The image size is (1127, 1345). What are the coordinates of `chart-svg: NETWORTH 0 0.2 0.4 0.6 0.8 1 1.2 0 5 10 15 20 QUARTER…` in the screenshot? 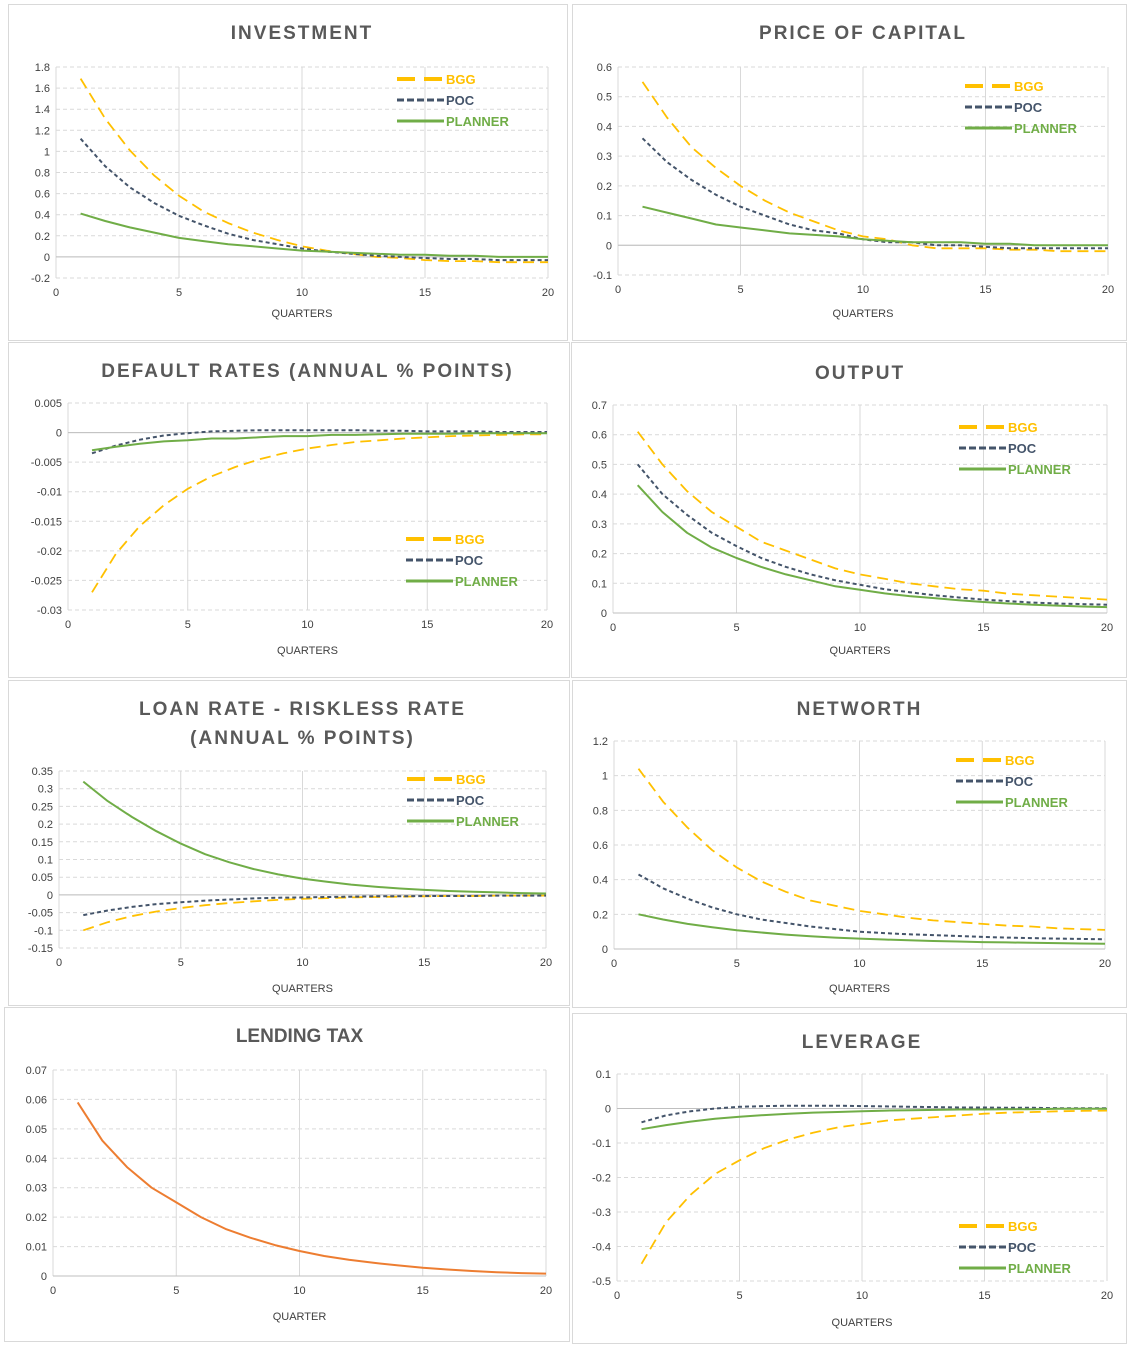 It's located at (852, 847).